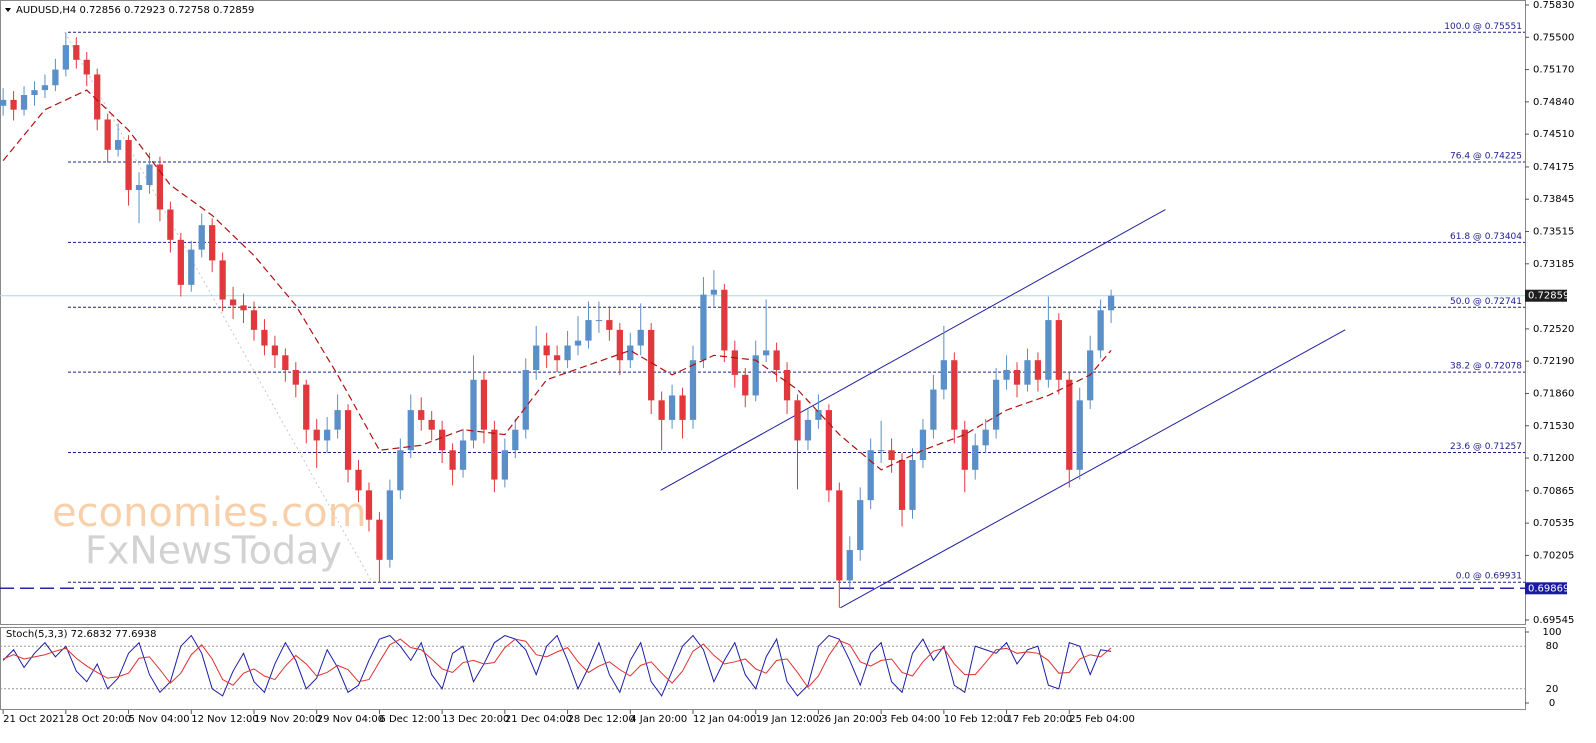  Describe the element at coordinates (8, 10) in the screenshot. I see `collapse-icon` at that location.